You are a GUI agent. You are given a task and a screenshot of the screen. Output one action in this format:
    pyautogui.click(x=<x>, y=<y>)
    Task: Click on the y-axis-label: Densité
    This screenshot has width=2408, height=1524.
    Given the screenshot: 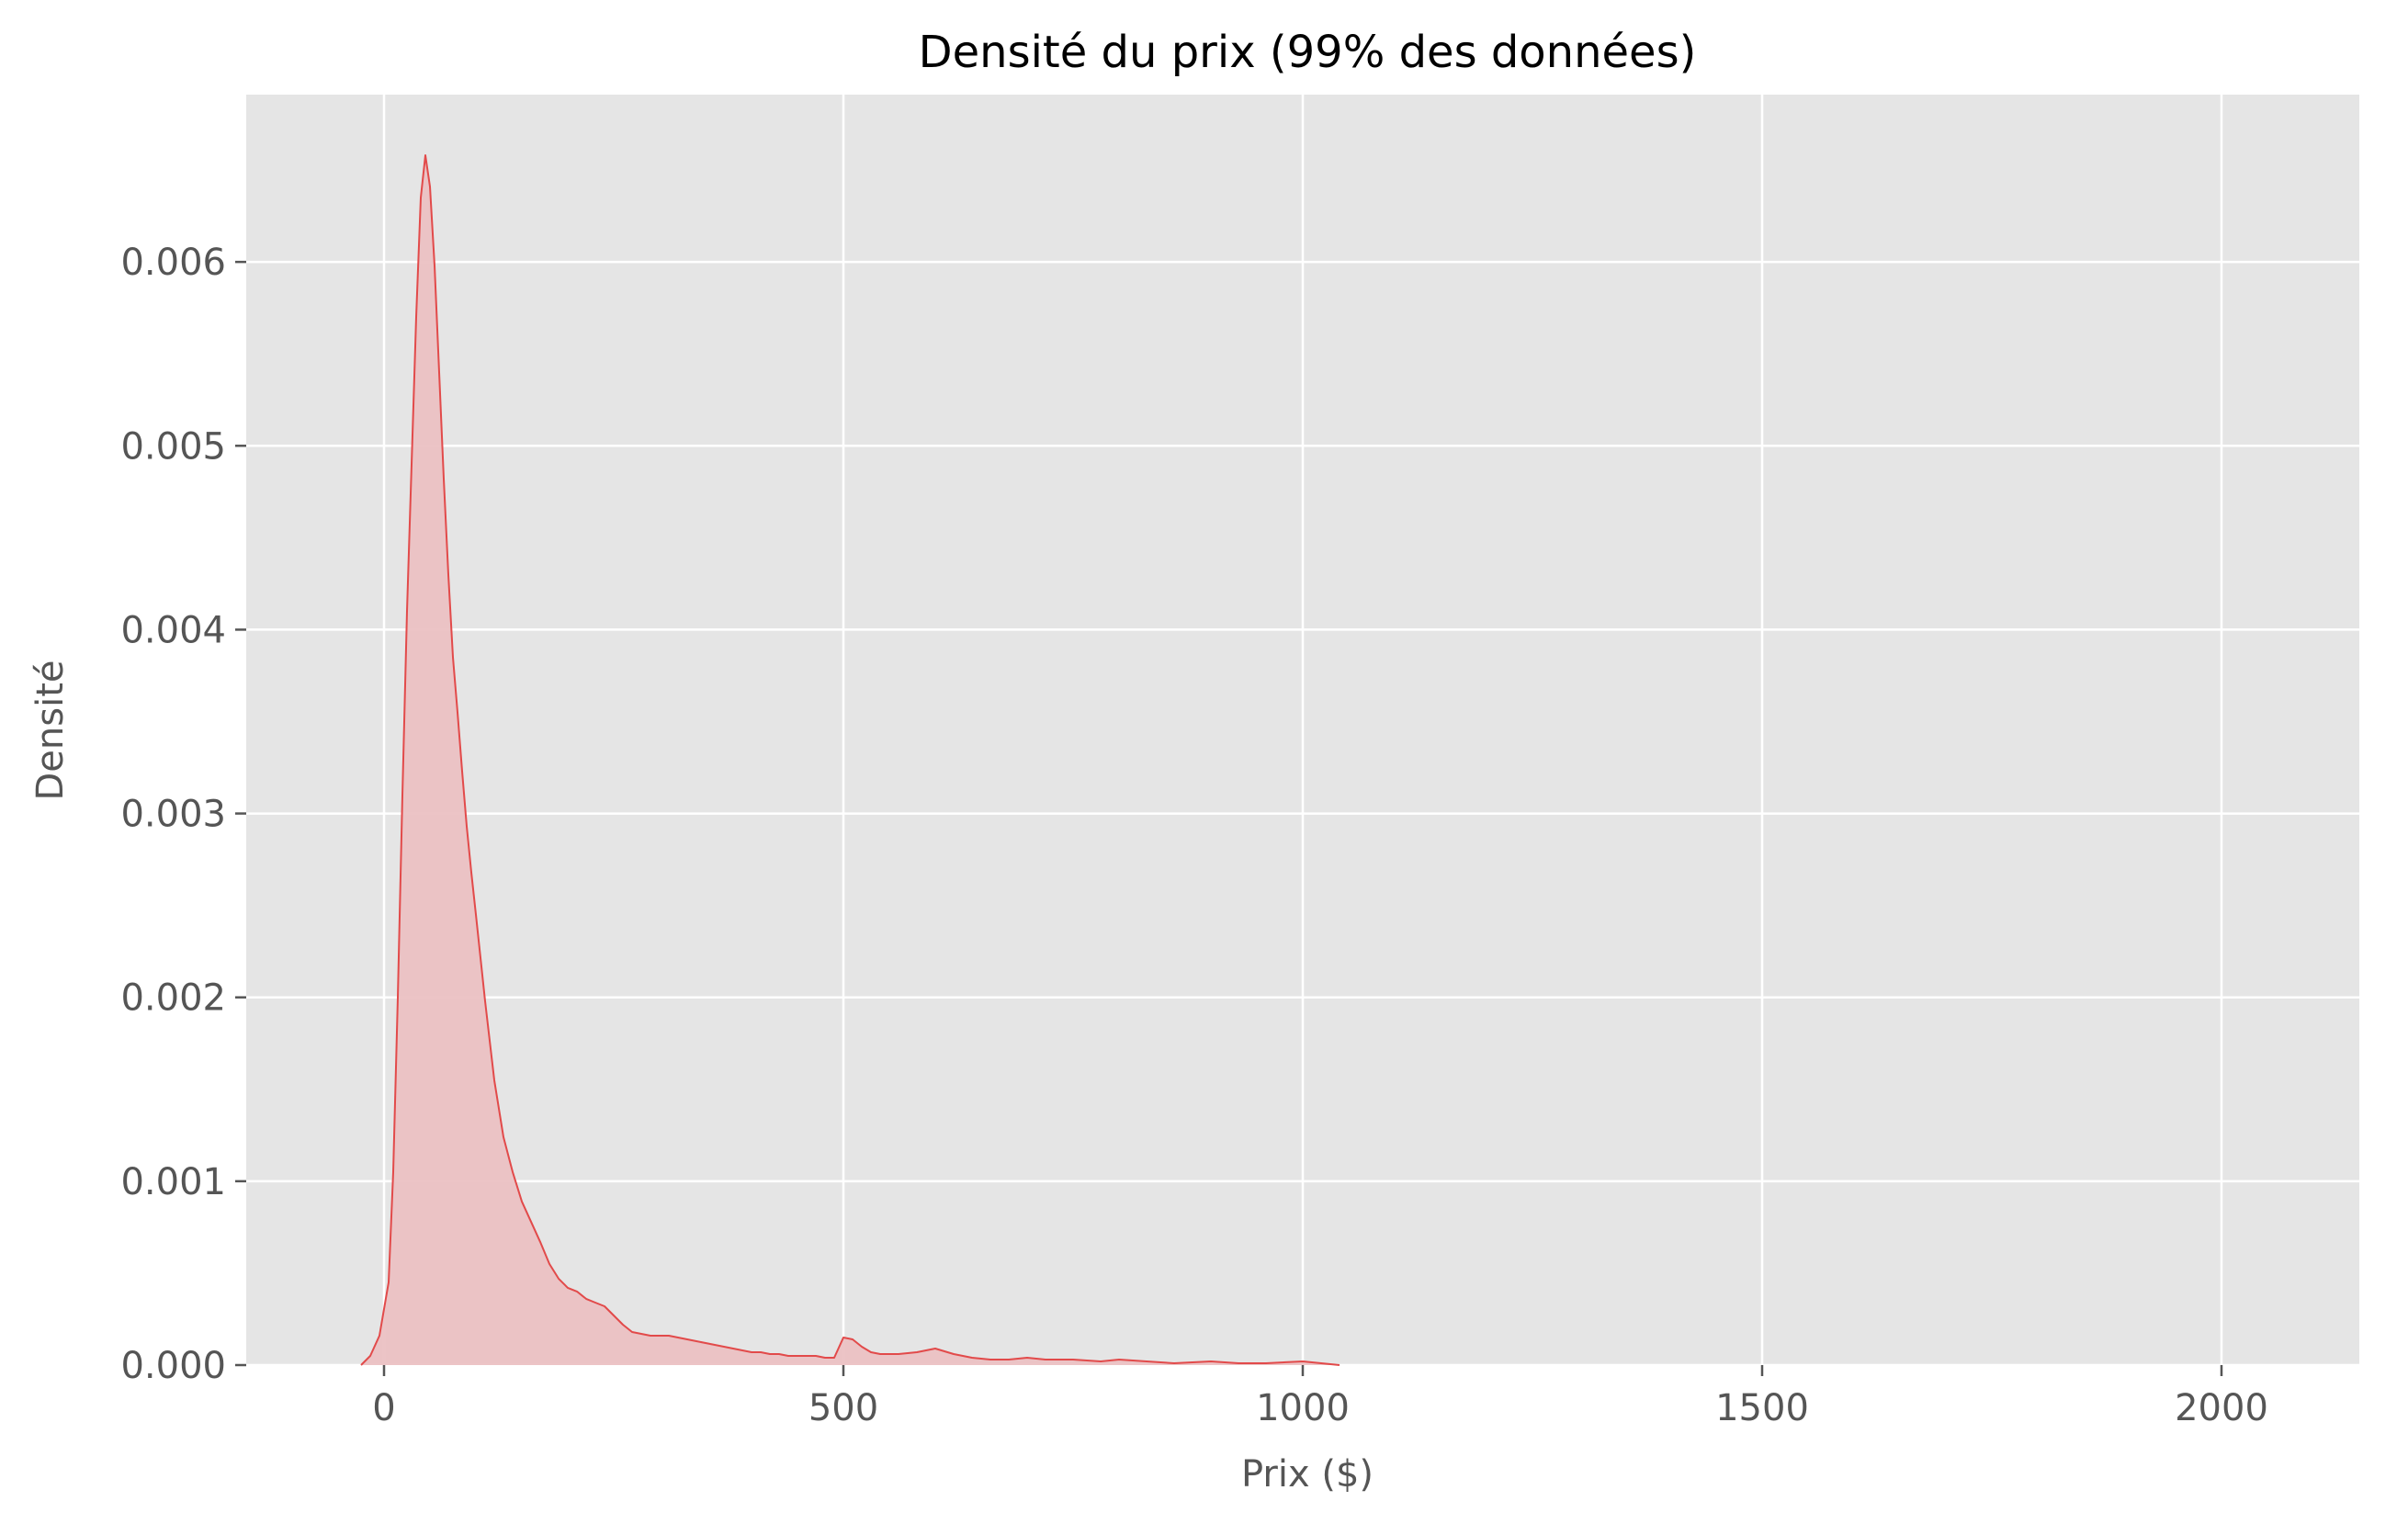 What is the action you would take?
    pyautogui.click(x=51, y=730)
    